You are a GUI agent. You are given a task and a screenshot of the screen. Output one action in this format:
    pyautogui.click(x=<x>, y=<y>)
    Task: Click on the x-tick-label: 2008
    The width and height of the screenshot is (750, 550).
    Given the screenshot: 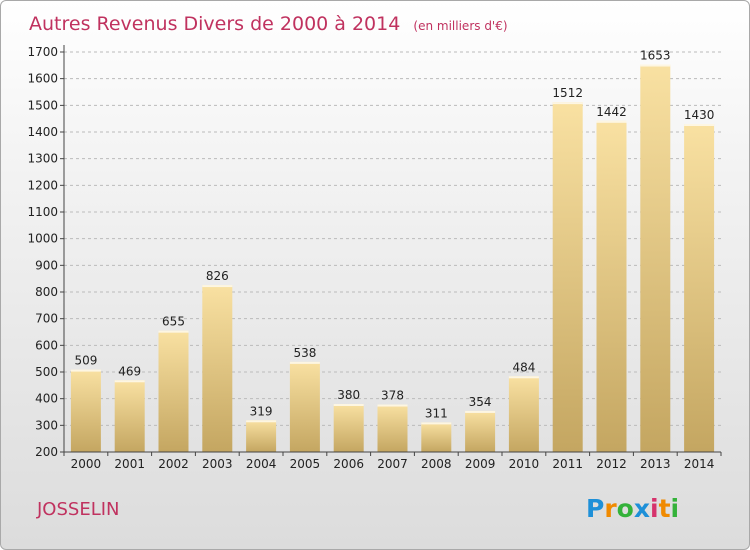 What is the action you would take?
    pyautogui.click(x=436, y=464)
    